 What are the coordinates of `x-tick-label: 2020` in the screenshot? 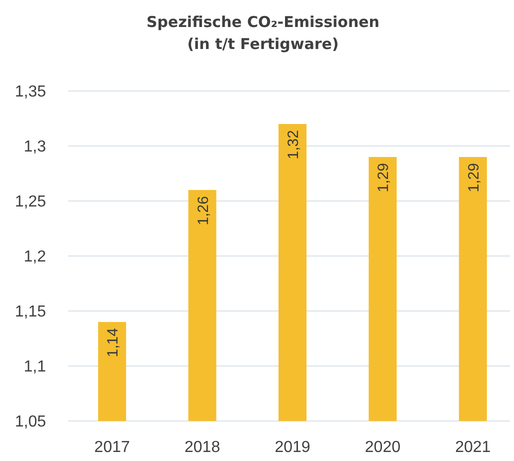 It's located at (382, 447).